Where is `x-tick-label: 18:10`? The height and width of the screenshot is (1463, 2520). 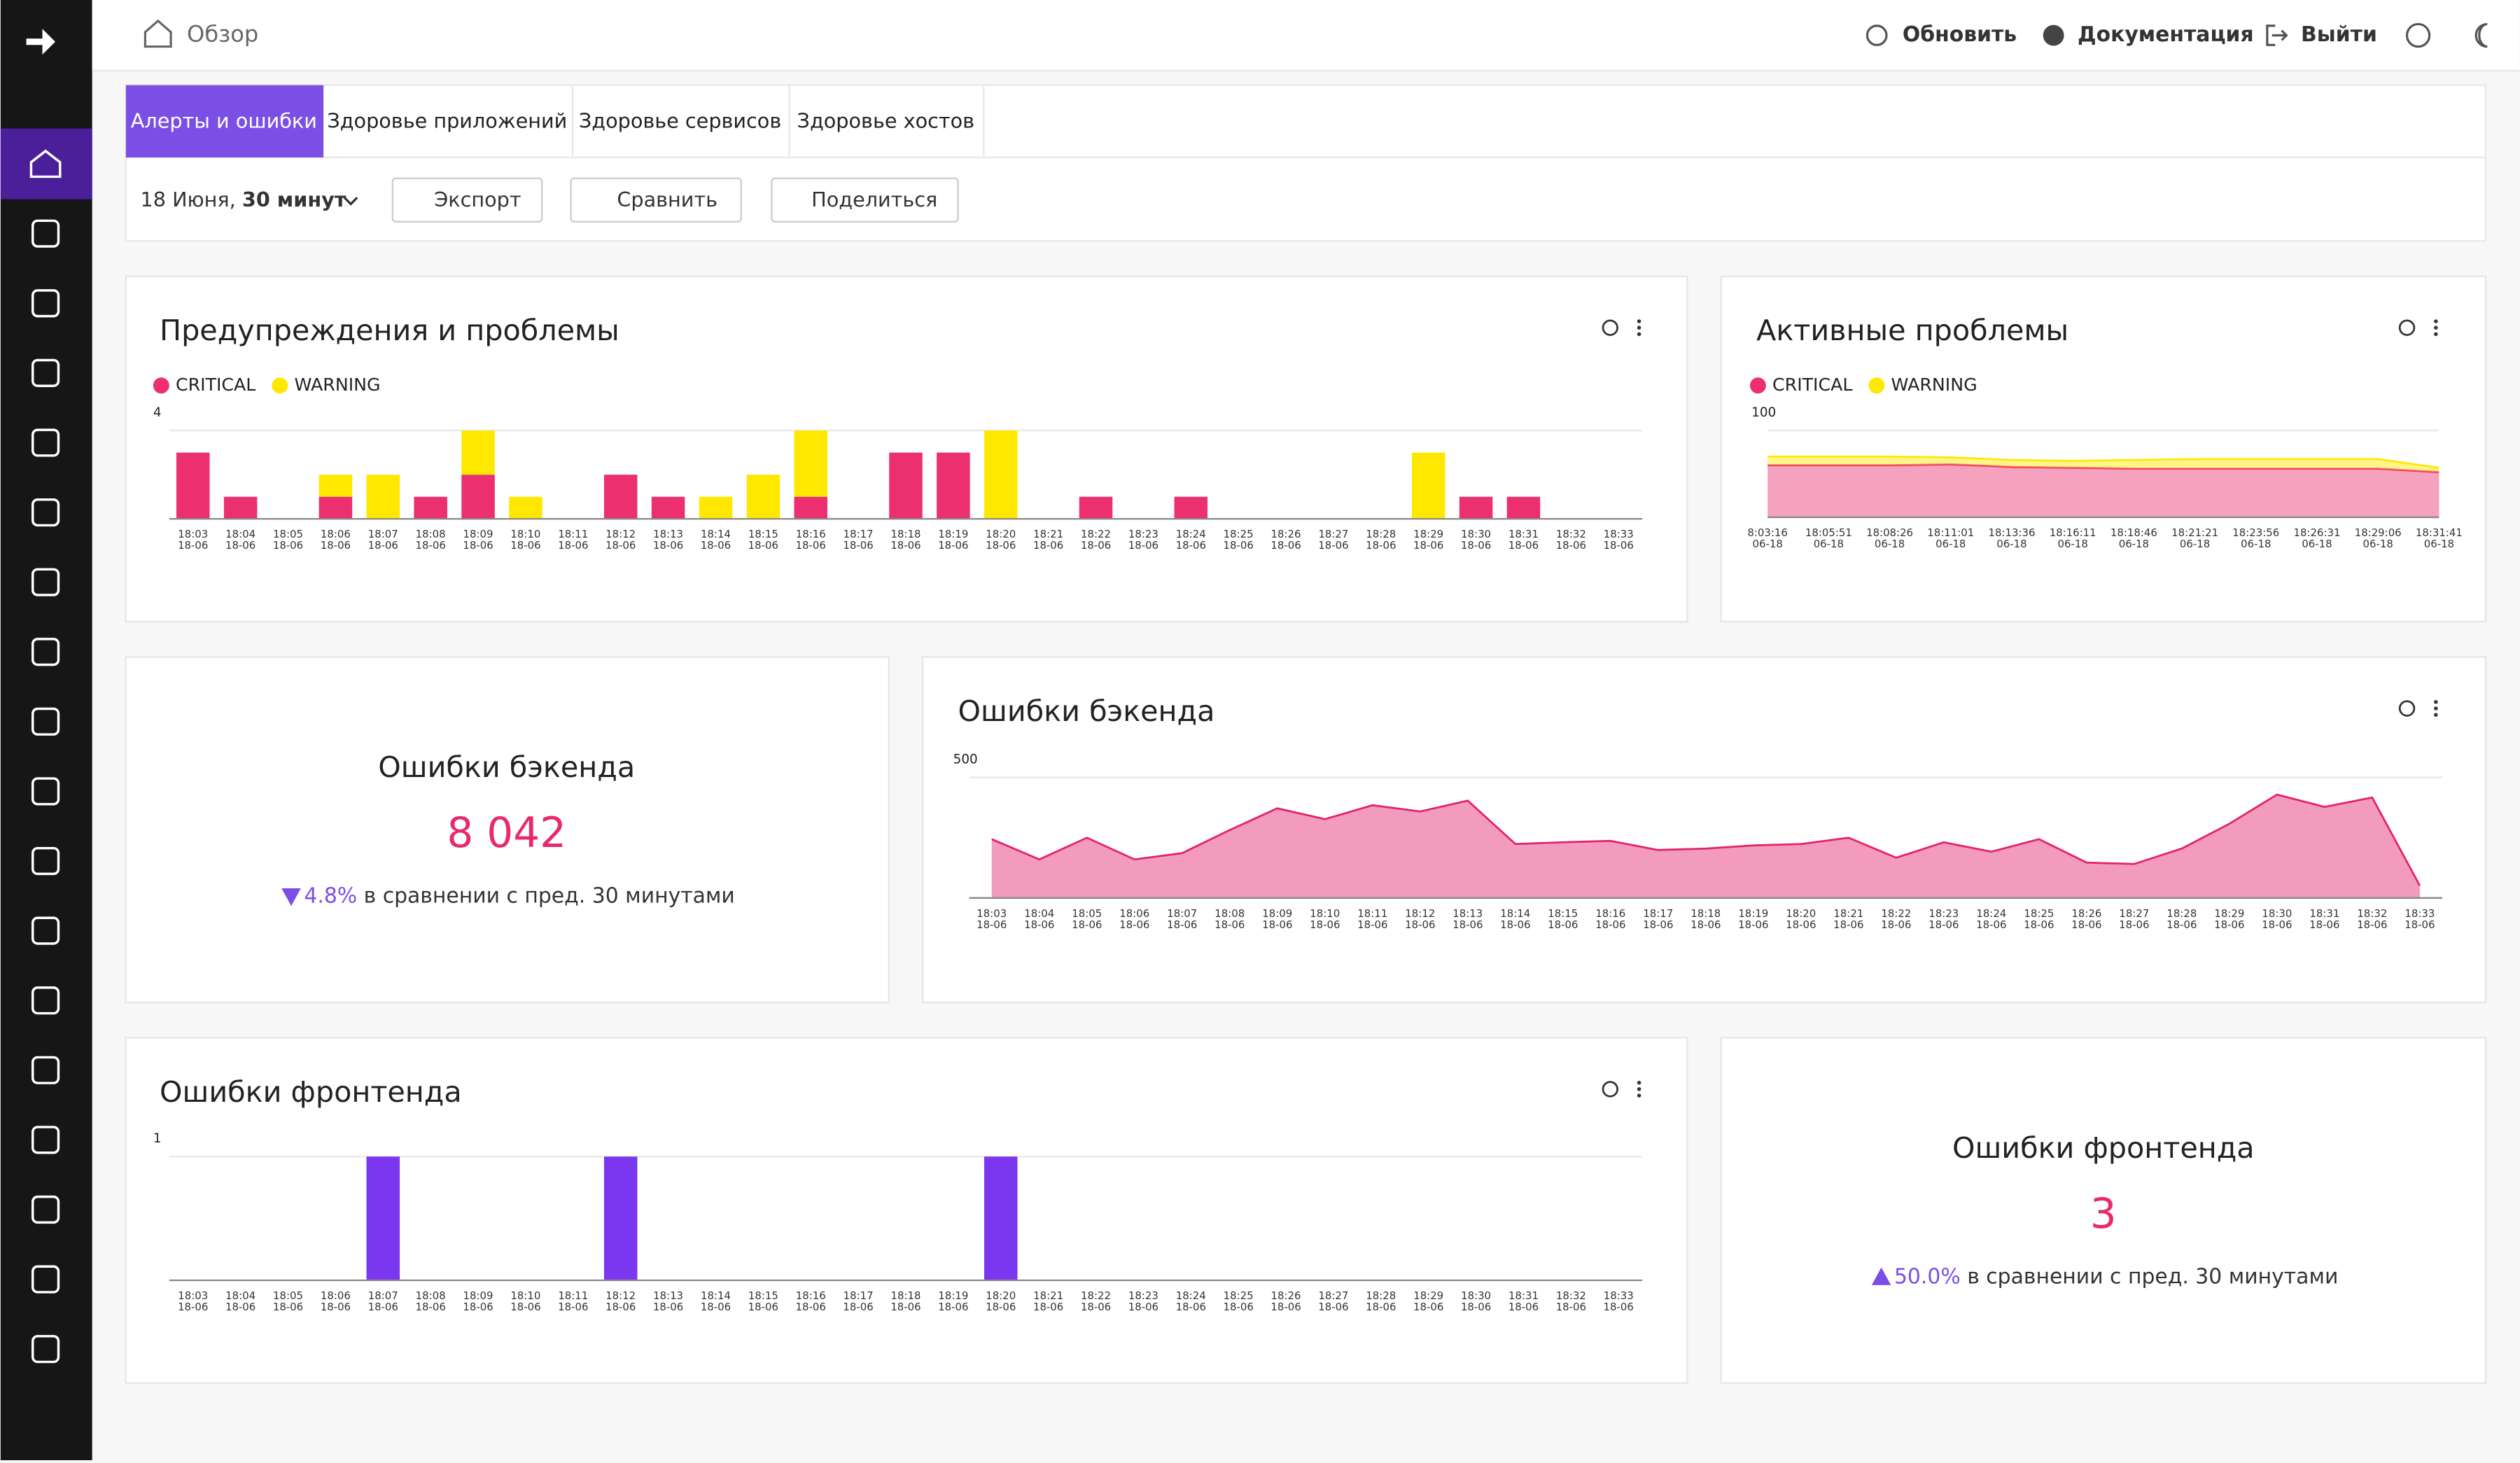 x-tick-label: 18:10 is located at coordinates (525, 534).